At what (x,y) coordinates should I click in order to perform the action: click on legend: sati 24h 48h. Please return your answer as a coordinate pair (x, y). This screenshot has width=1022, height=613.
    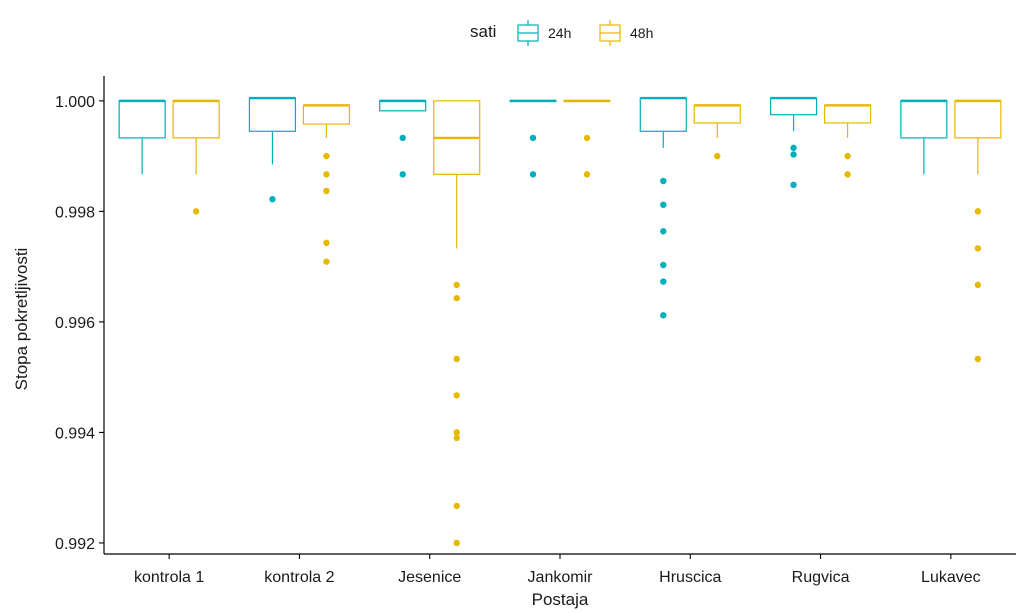
    Looking at the image, I should click on (561, 33).